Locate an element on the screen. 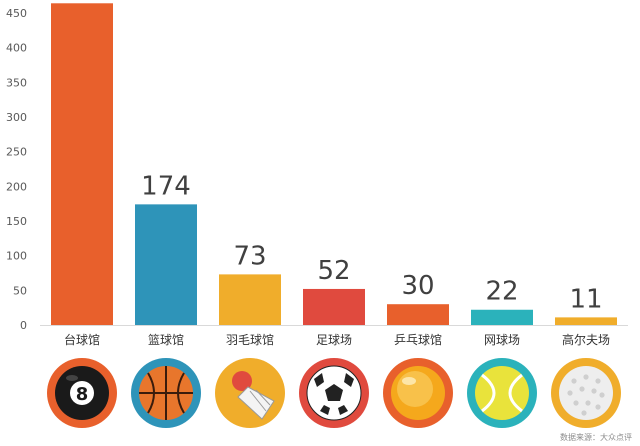 This screenshot has width=640, height=446. y-tick-label: 350 is located at coordinates (16, 82).